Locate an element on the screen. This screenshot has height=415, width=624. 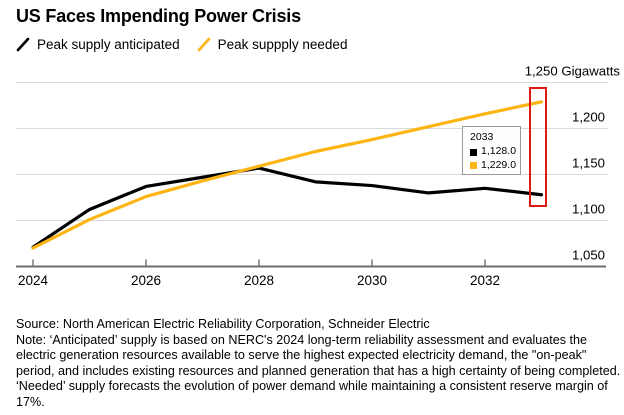
chart-title: US Faces Impending Power Crisis is located at coordinates (158, 16).